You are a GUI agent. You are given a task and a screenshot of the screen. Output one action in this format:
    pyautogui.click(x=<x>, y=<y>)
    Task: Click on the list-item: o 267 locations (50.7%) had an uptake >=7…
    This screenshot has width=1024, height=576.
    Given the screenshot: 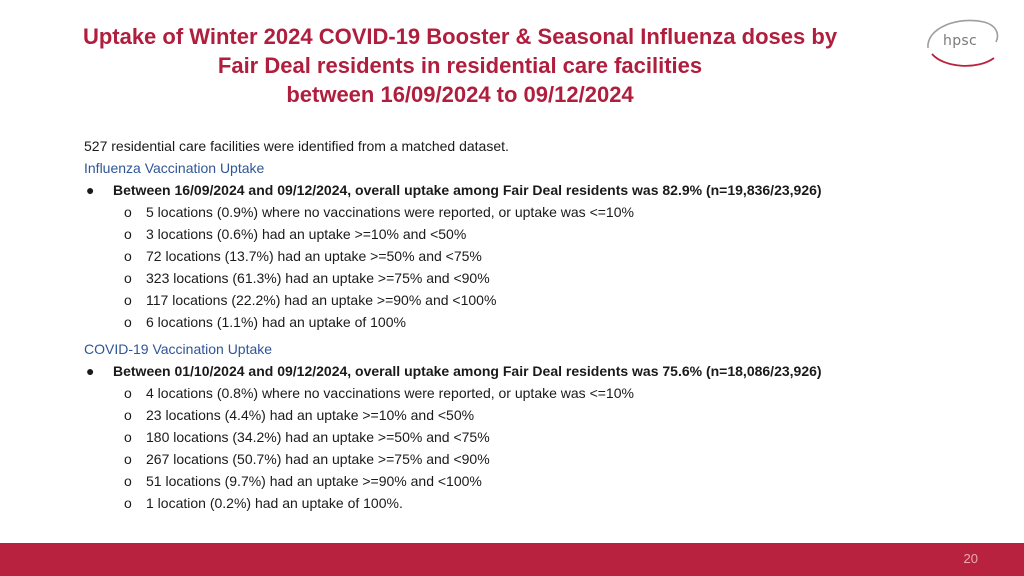 What is the action you would take?
    pyautogui.click(x=534, y=459)
    